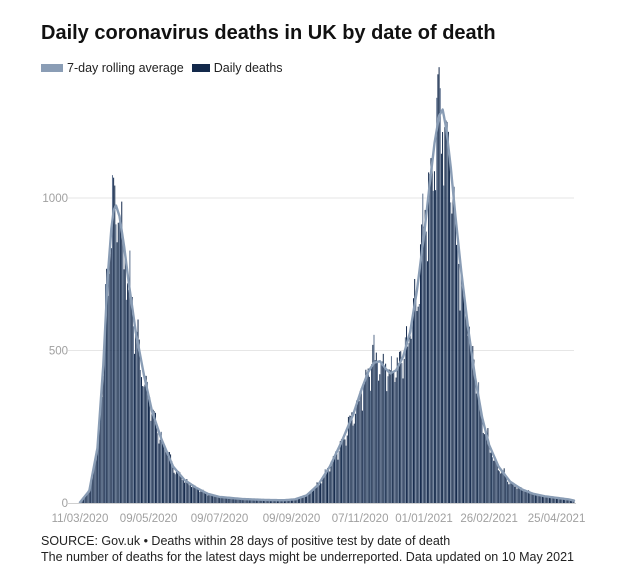 This screenshot has width=634, height=585. Describe the element at coordinates (424, 519) in the screenshot. I see `x-tick-label: 01/01/2021` at that location.